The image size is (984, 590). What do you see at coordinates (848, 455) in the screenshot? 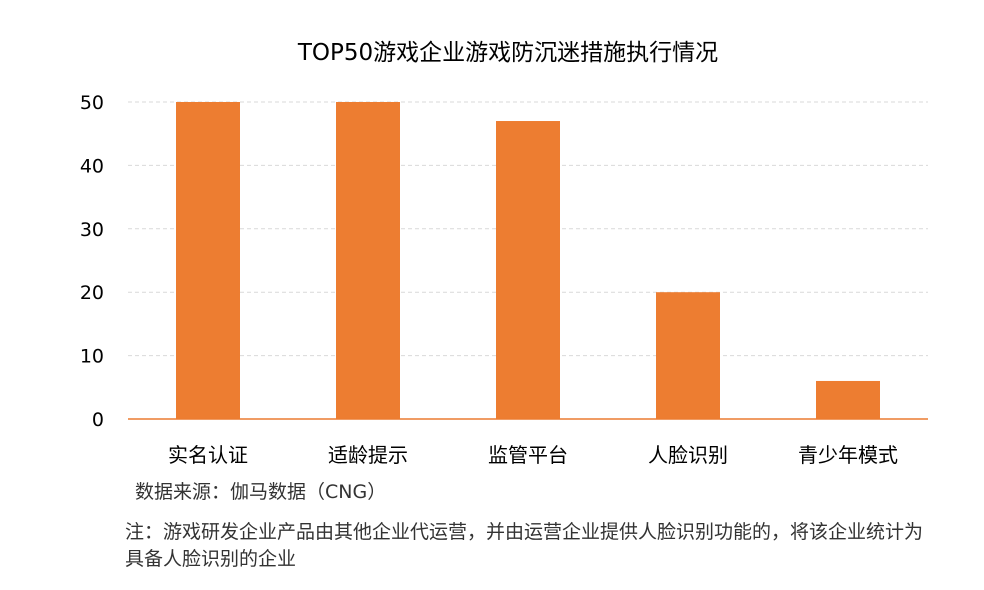
I see `x-category-label: 青少年模式` at bounding box center [848, 455].